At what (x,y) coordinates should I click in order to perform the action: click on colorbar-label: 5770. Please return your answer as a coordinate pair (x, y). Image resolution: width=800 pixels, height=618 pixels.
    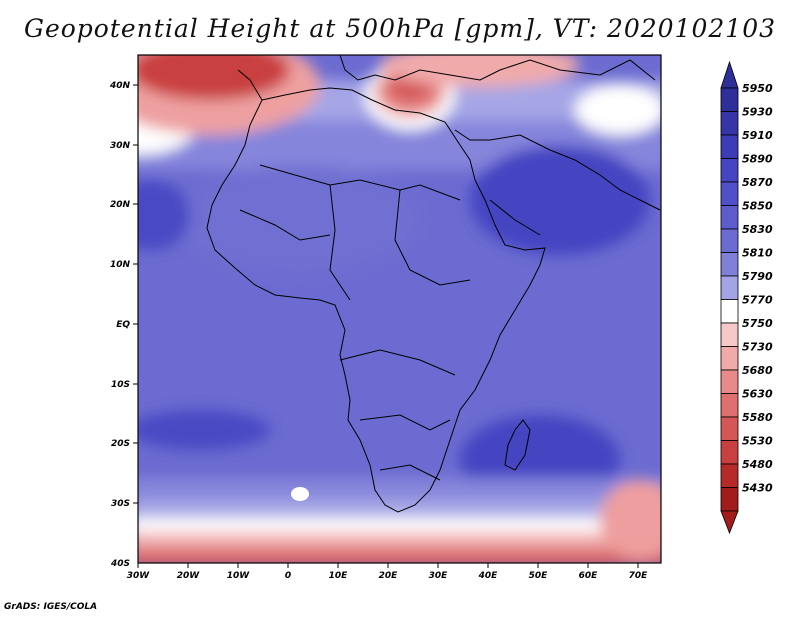
    Looking at the image, I should click on (757, 300).